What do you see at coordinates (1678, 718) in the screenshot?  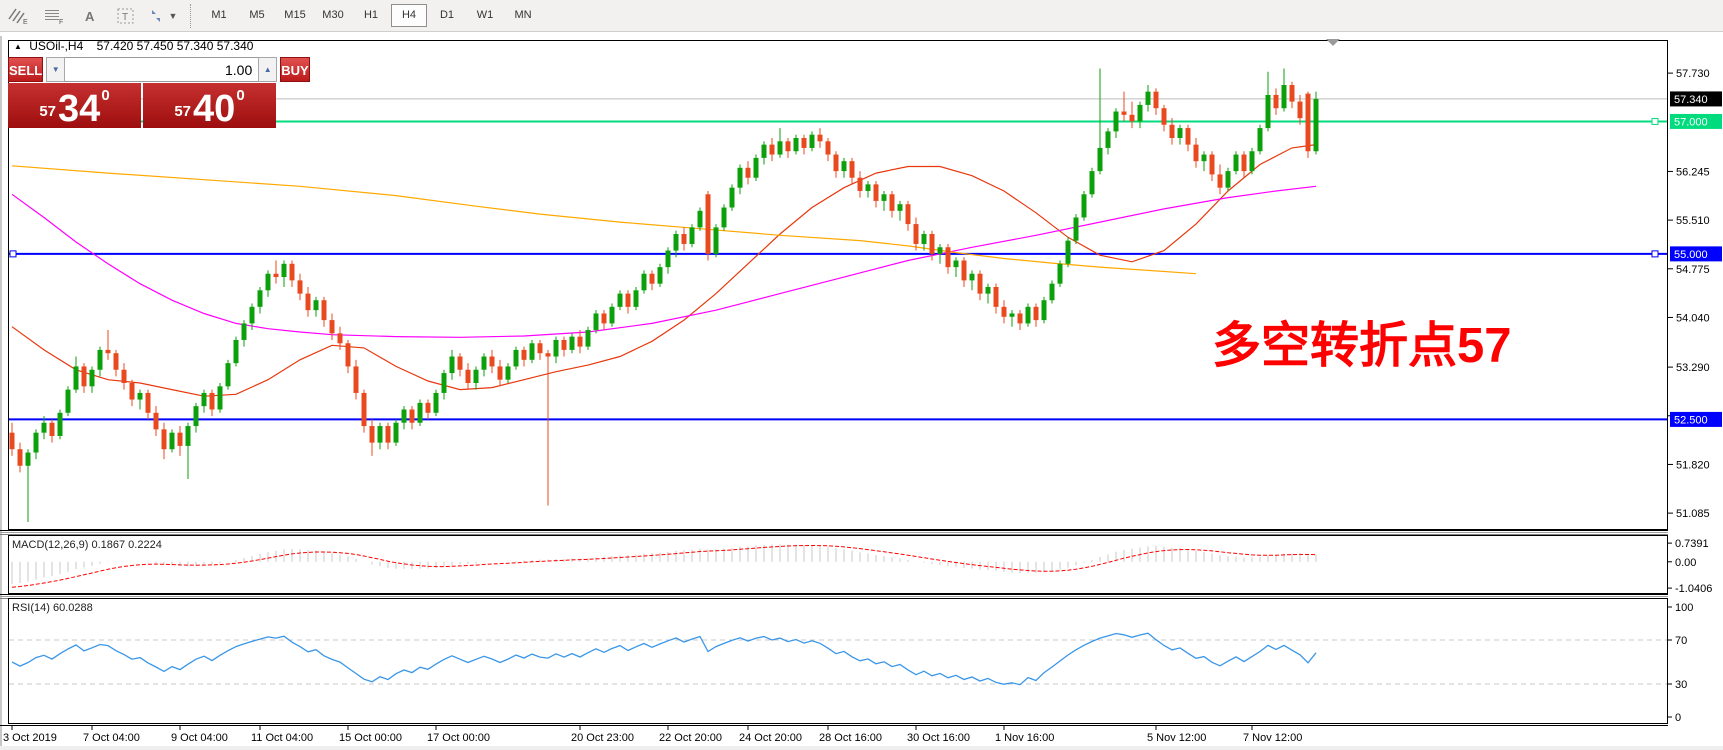 I see `axis-label: 0` at bounding box center [1678, 718].